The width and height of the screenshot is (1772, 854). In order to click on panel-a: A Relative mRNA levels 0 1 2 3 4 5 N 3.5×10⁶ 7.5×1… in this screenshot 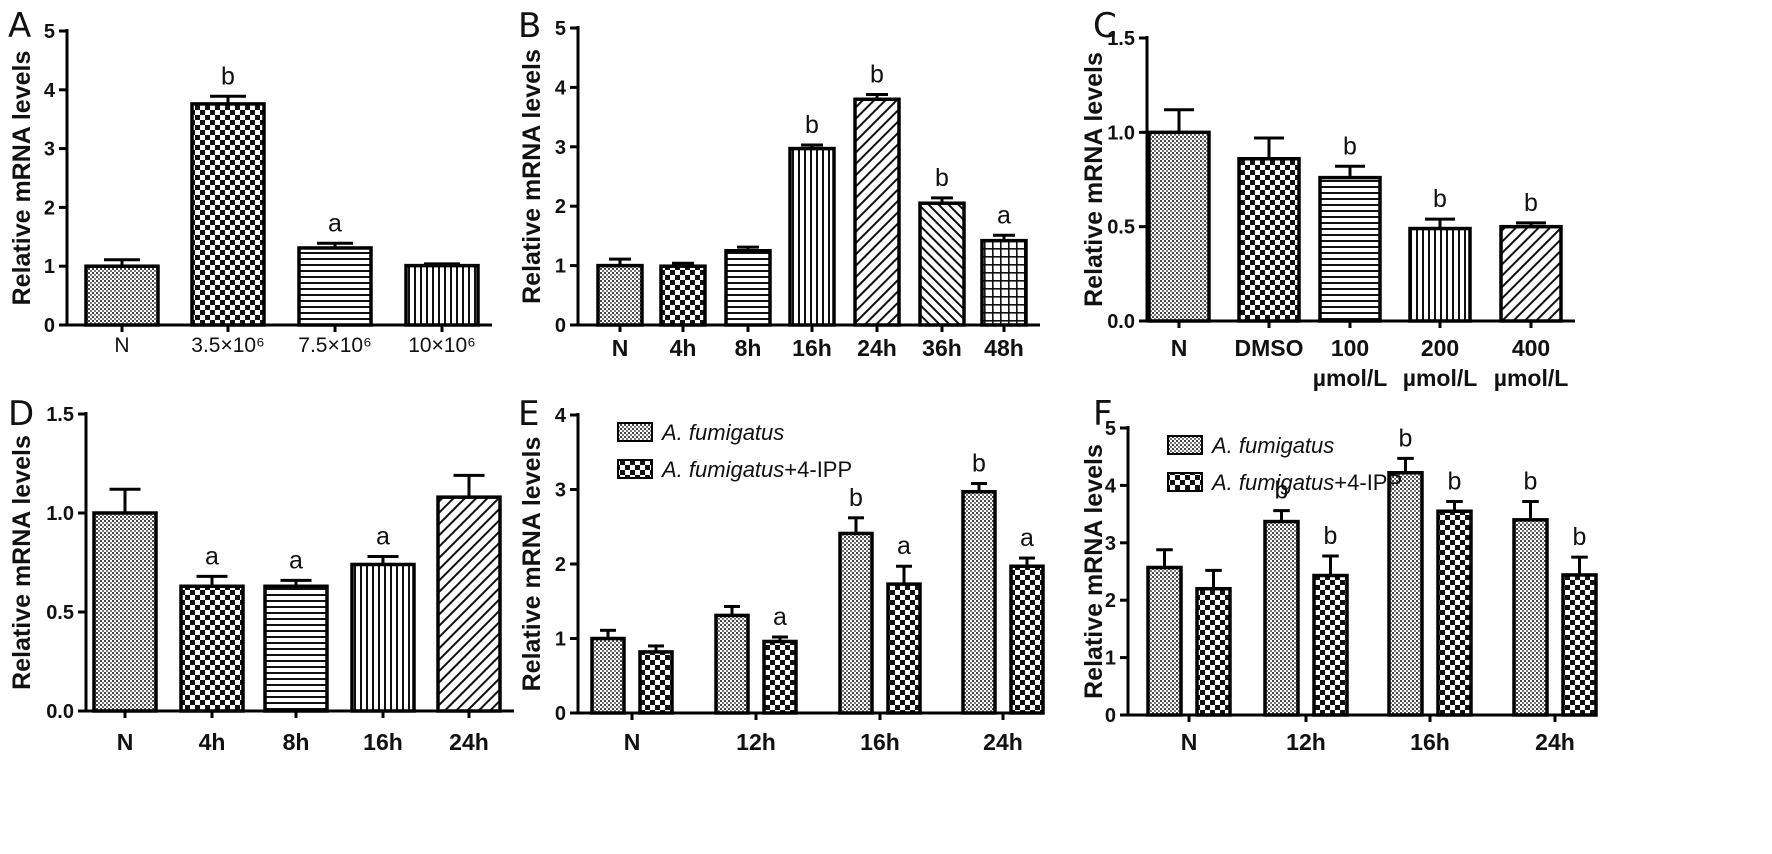, I will do `click(250, 181)`.